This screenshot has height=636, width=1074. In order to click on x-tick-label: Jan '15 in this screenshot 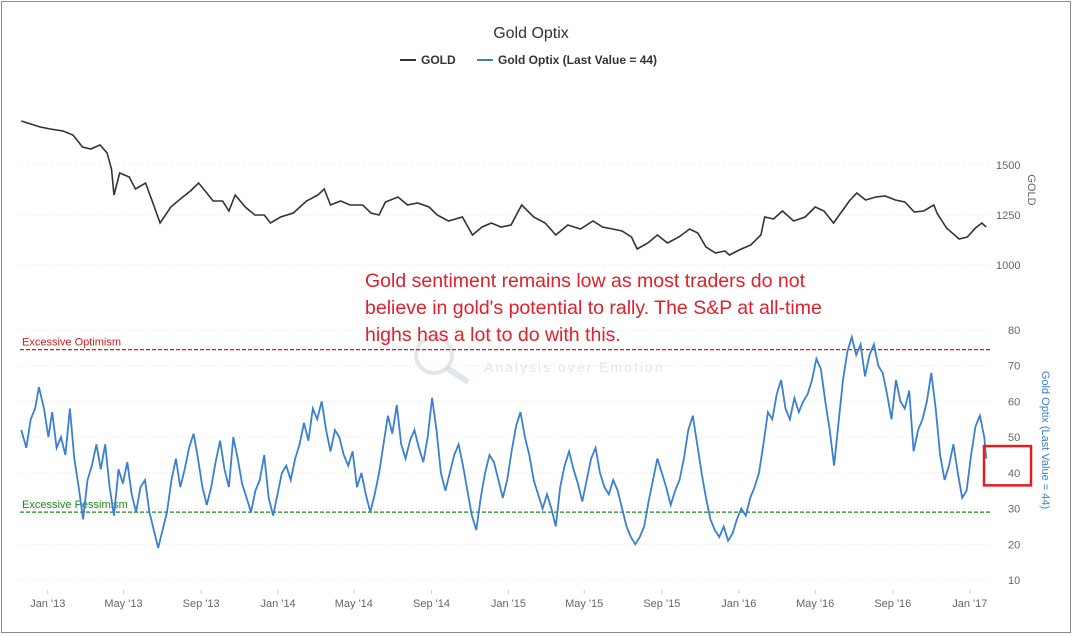, I will do `click(508, 604)`.